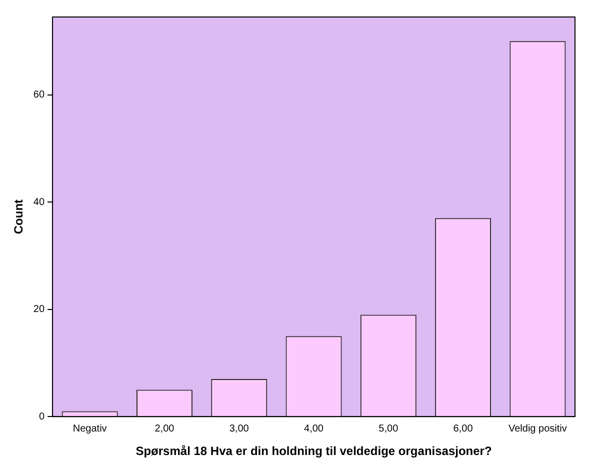 This screenshot has width=593, height=470. What do you see at coordinates (463, 428) in the screenshot?
I see `x-tick-label: 6,00` at bounding box center [463, 428].